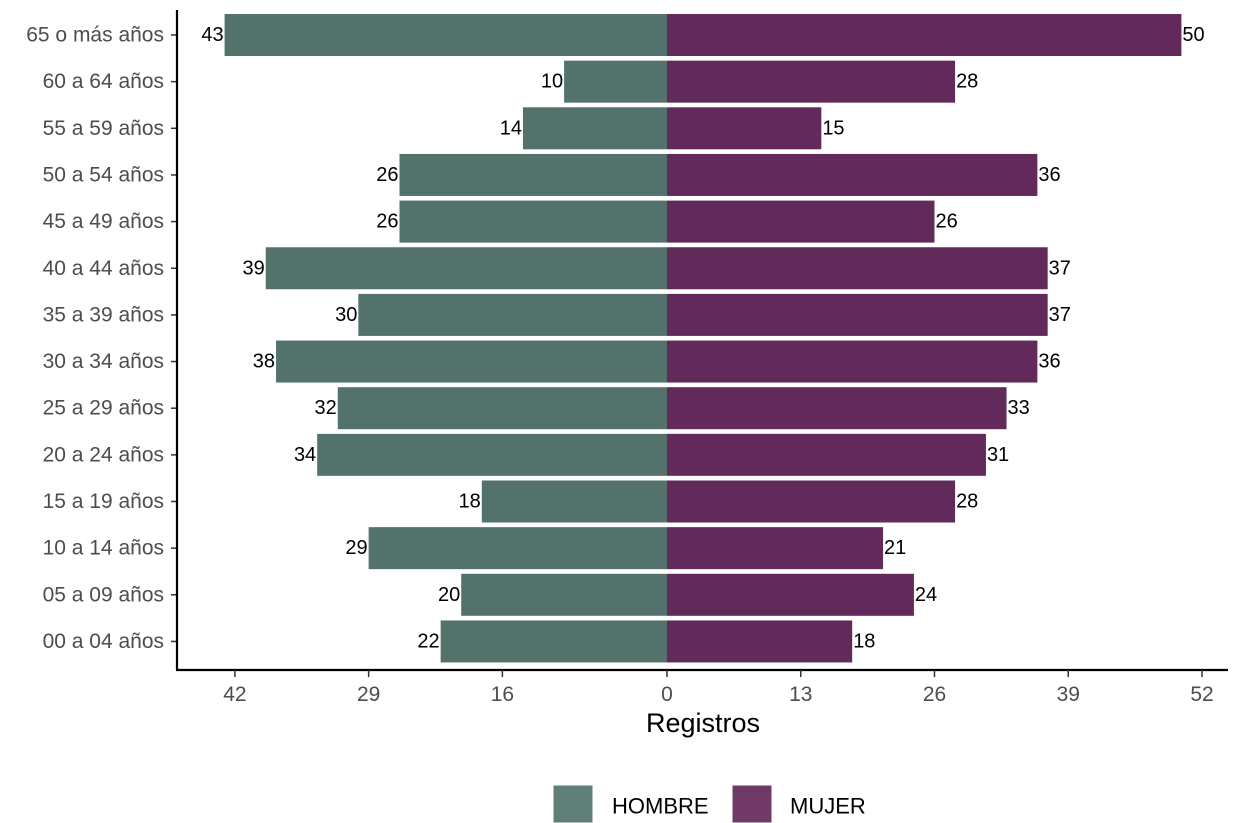 Image resolution: width=1233 pixels, height=823 pixels. Describe the element at coordinates (387, 175) in the screenshot. I see `value-label-hombre-3: 26` at that location.